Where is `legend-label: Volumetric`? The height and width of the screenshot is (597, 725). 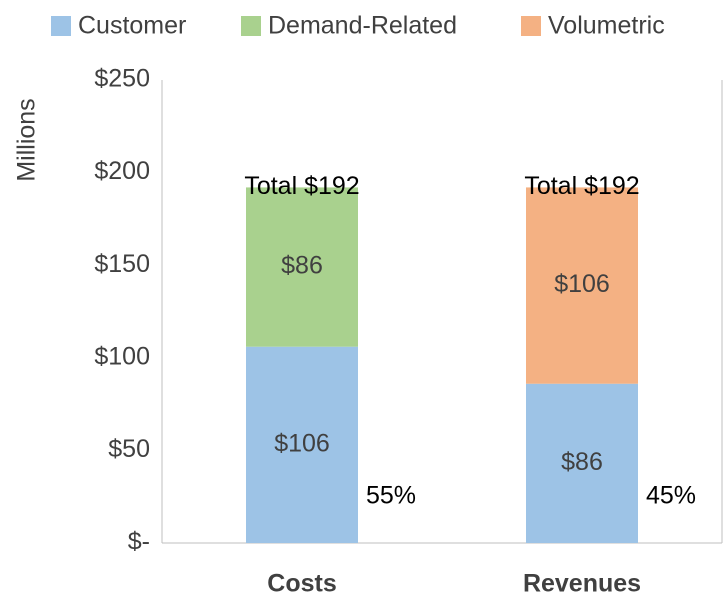 legend-label: Volumetric is located at coordinates (606, 26).